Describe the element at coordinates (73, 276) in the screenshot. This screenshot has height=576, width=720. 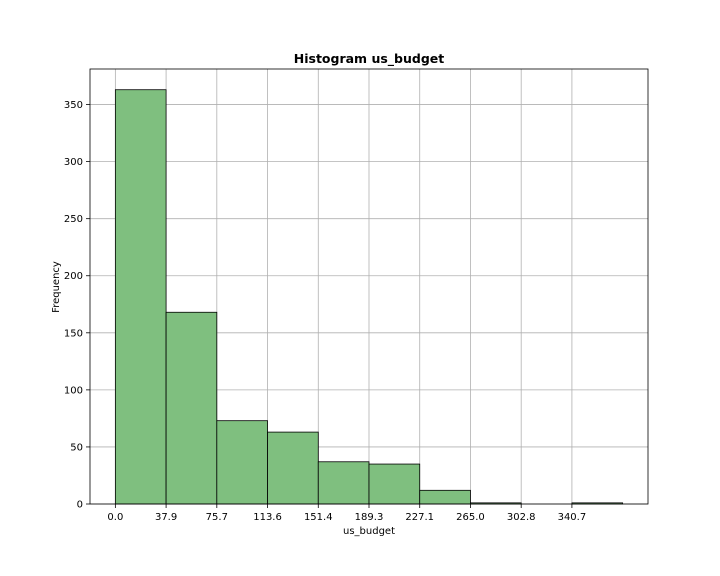
I see `y-tick-label-4: 200` at that location.